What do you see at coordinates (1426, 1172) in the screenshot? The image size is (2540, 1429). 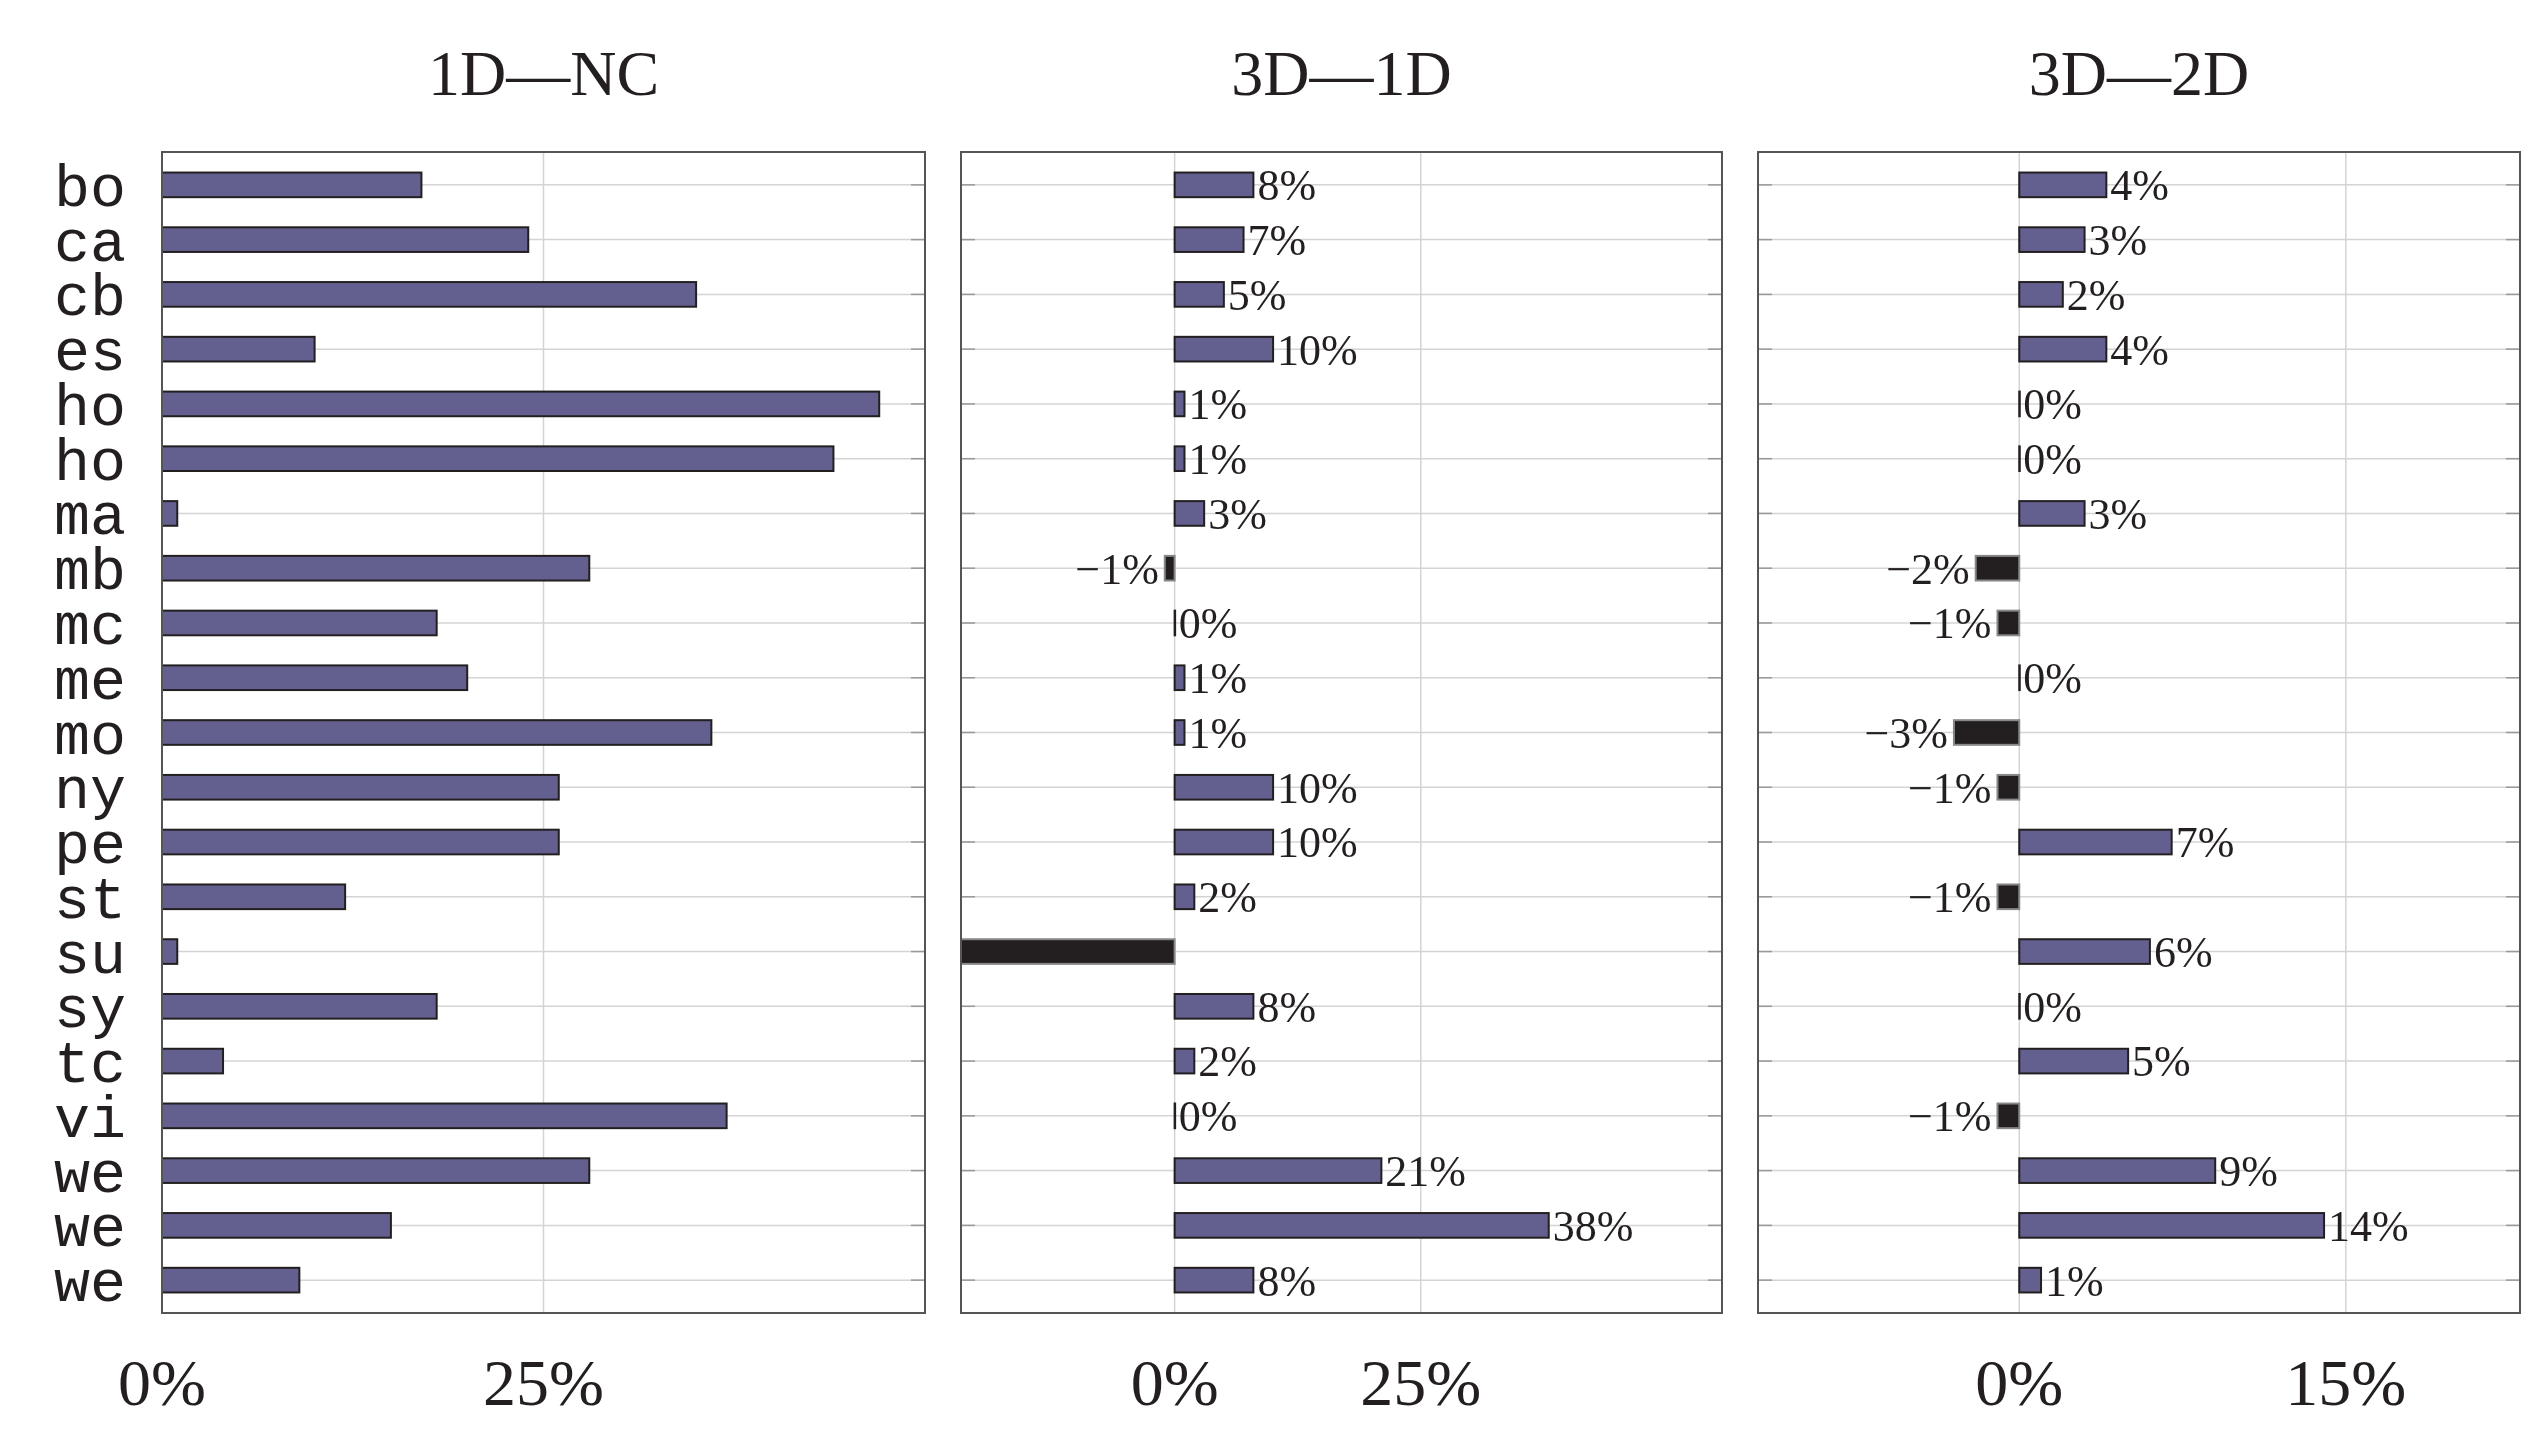 I see `data-label: 21%` at bounding box center [1426, 1172].